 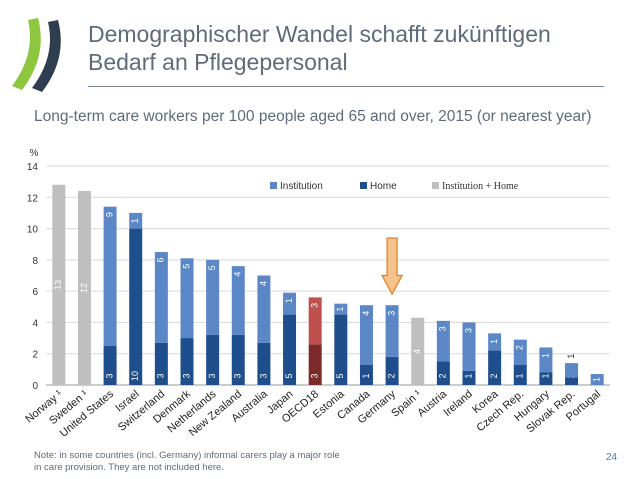 What do you see at coordinates (33, 167) in the screenshot?
I see `y-tick-label: 14` at bounding box center [33, 167].